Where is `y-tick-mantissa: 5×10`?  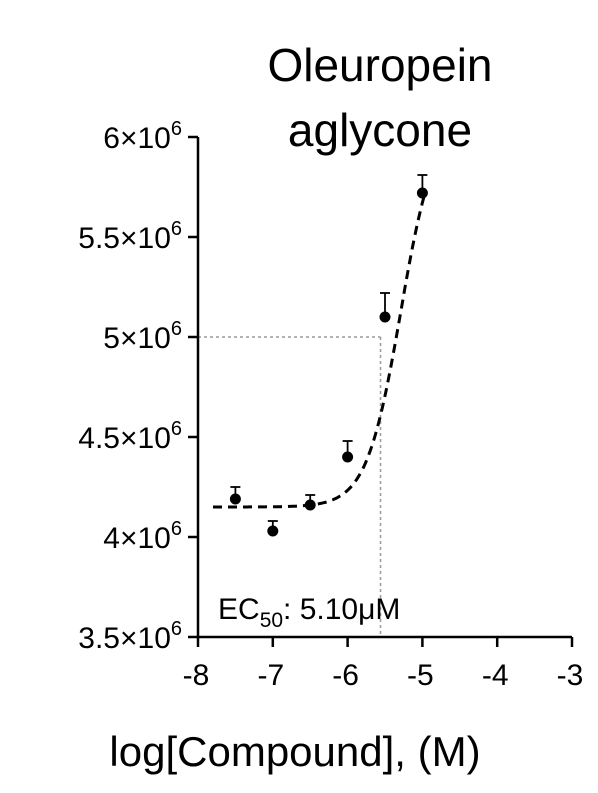 y-tick-mantissa: 5×10 is located at coordinates (137, 338).